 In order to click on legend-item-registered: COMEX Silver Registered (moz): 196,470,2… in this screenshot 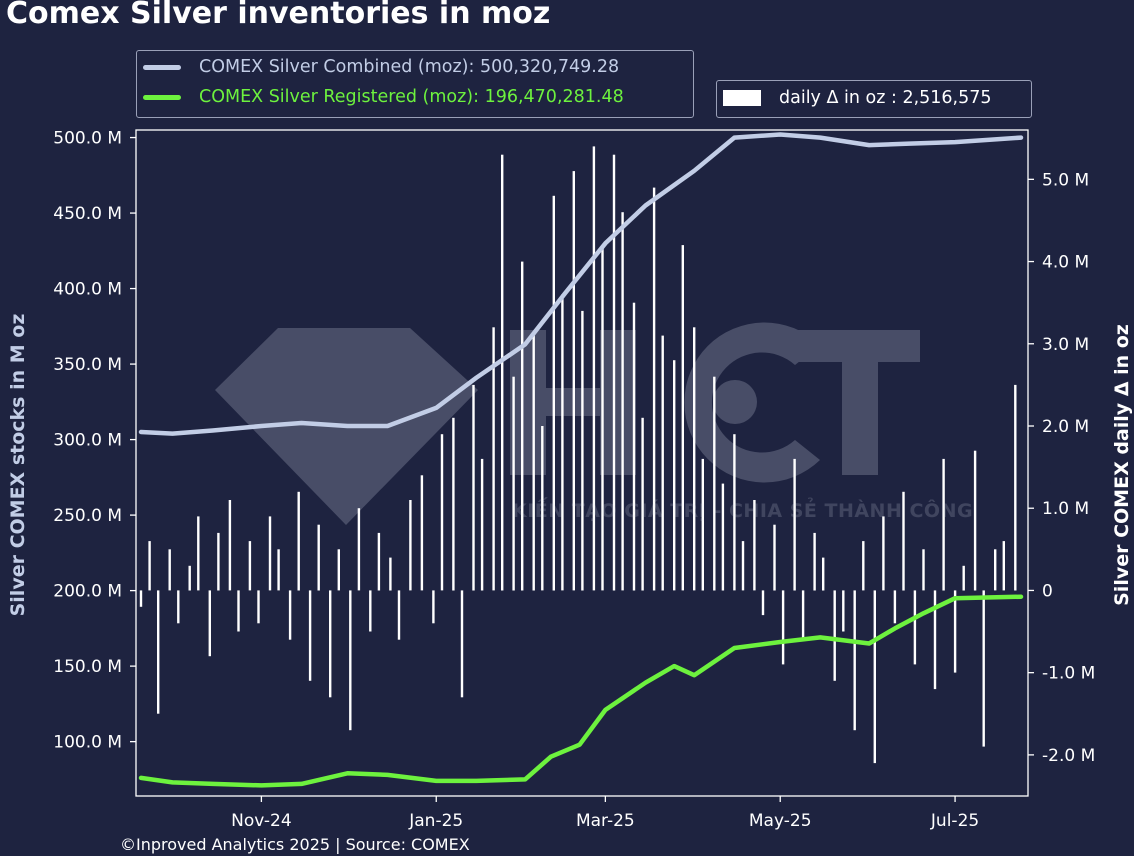, I will do `click(383, 97)`.